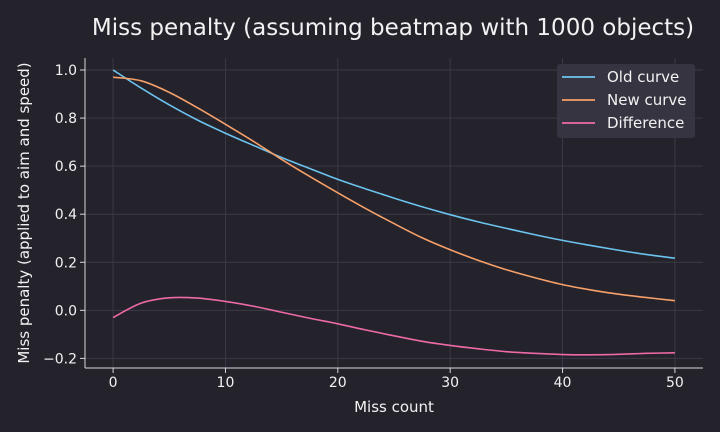 The height and width of the screenshot is (432, 720). What do you see at coordinates (66, 71) in the screenshot?
I see `y-tick-label: 1.0` at bounding box center [66, 71].